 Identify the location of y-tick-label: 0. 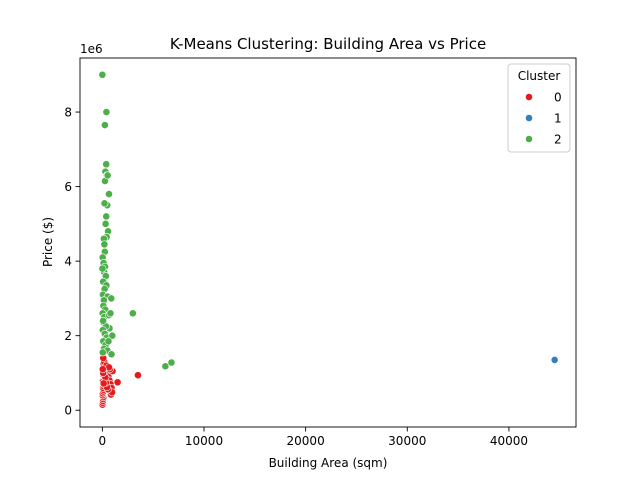
(68, 411).